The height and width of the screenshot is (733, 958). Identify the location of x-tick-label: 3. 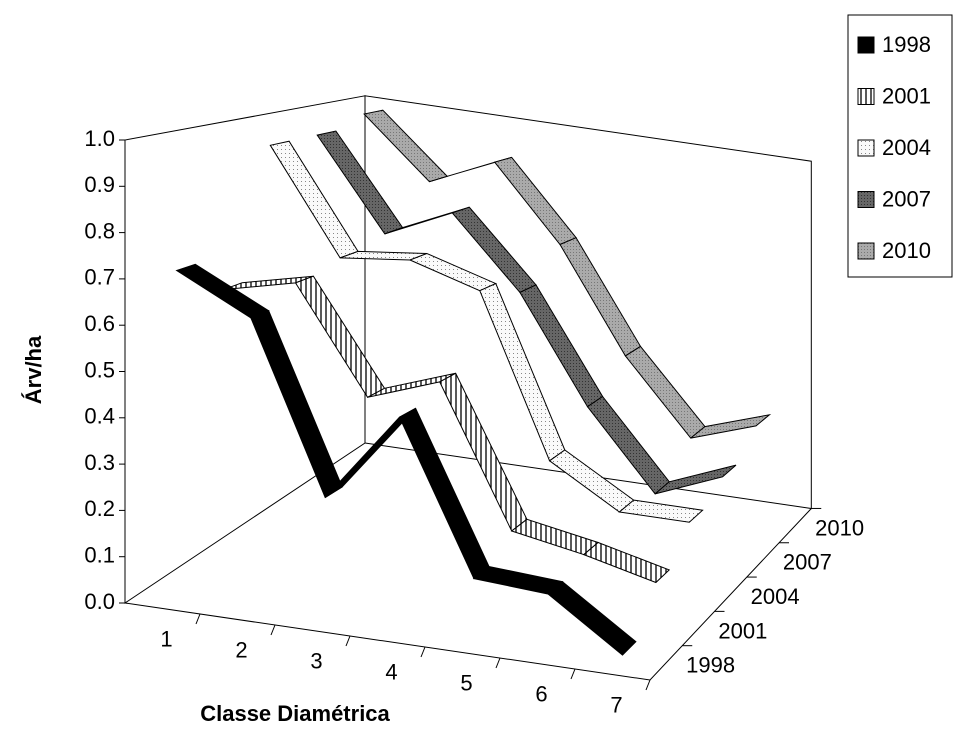
(316, 660).